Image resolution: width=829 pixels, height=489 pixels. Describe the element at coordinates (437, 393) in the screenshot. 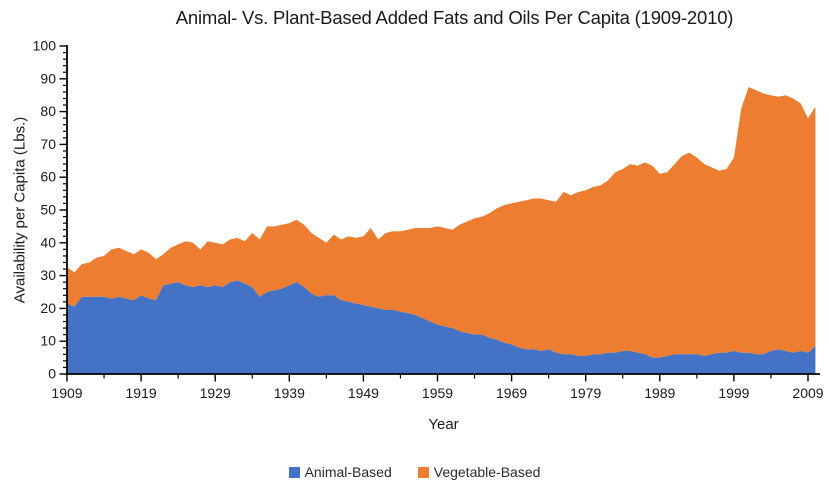

I see `x-tick-label: 1959` at that location.